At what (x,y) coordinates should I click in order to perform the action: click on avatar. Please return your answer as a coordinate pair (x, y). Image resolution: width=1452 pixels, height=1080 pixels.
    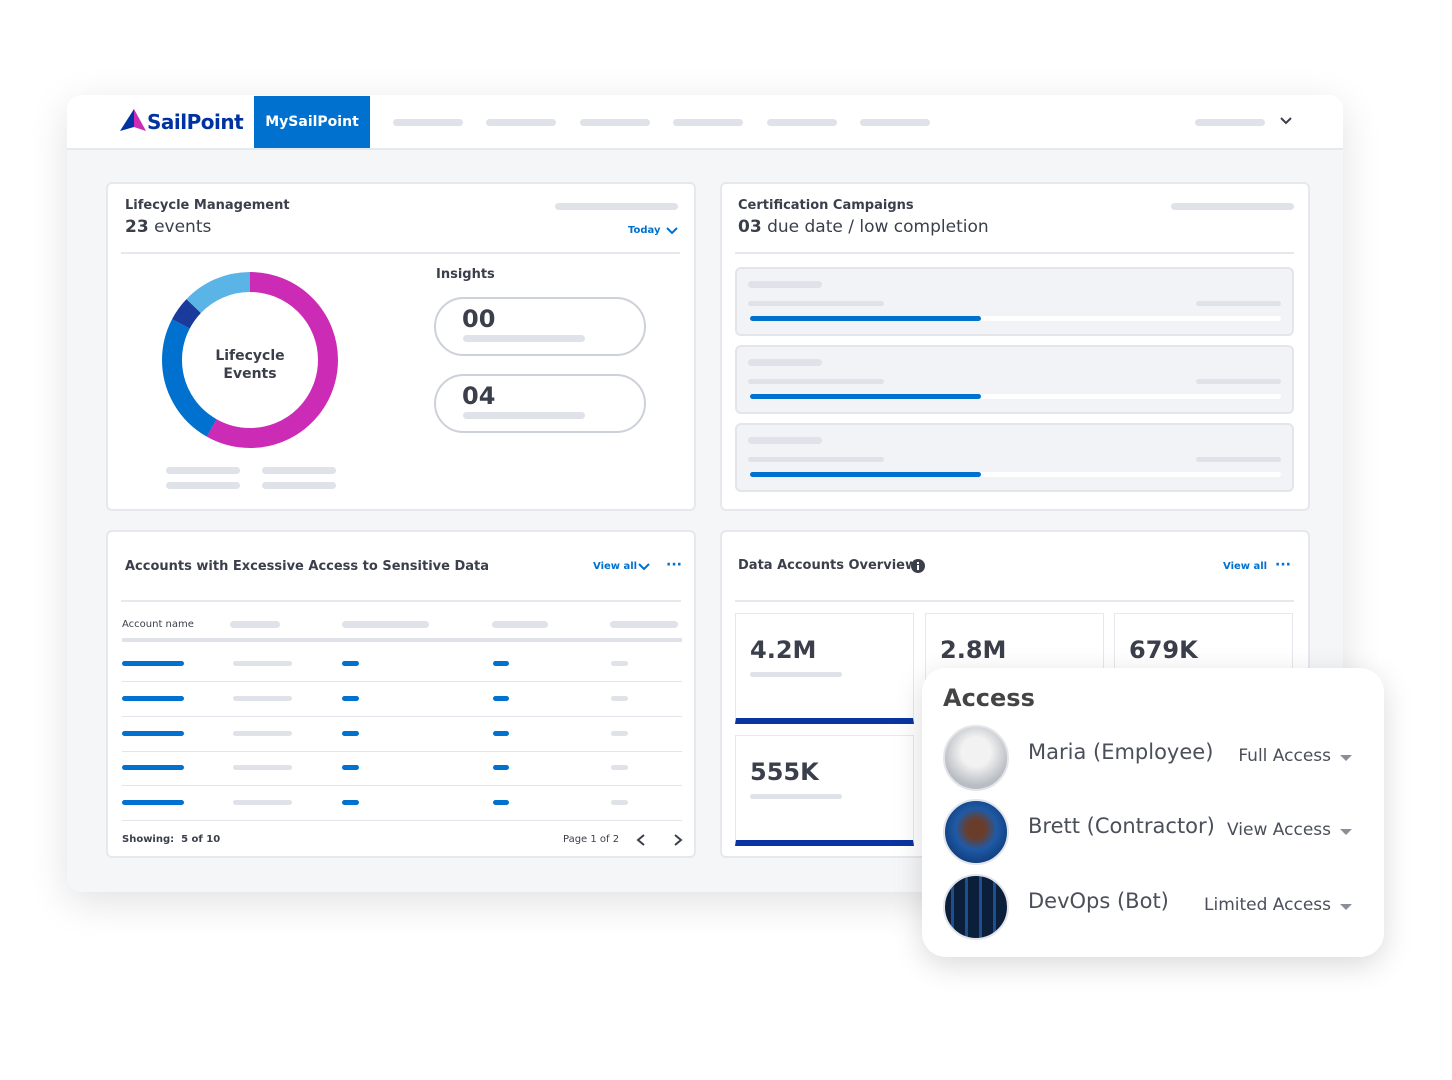
    Looking at the image, I should click on (976, 758).